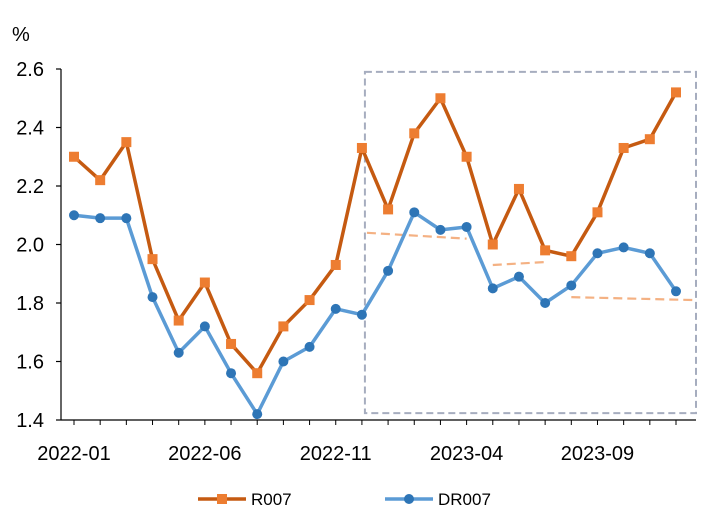  What do you see at coordinates (30, 70) in the screenshot?
I see `y-tick-label: 2.6` at bounding box center [30, 70].